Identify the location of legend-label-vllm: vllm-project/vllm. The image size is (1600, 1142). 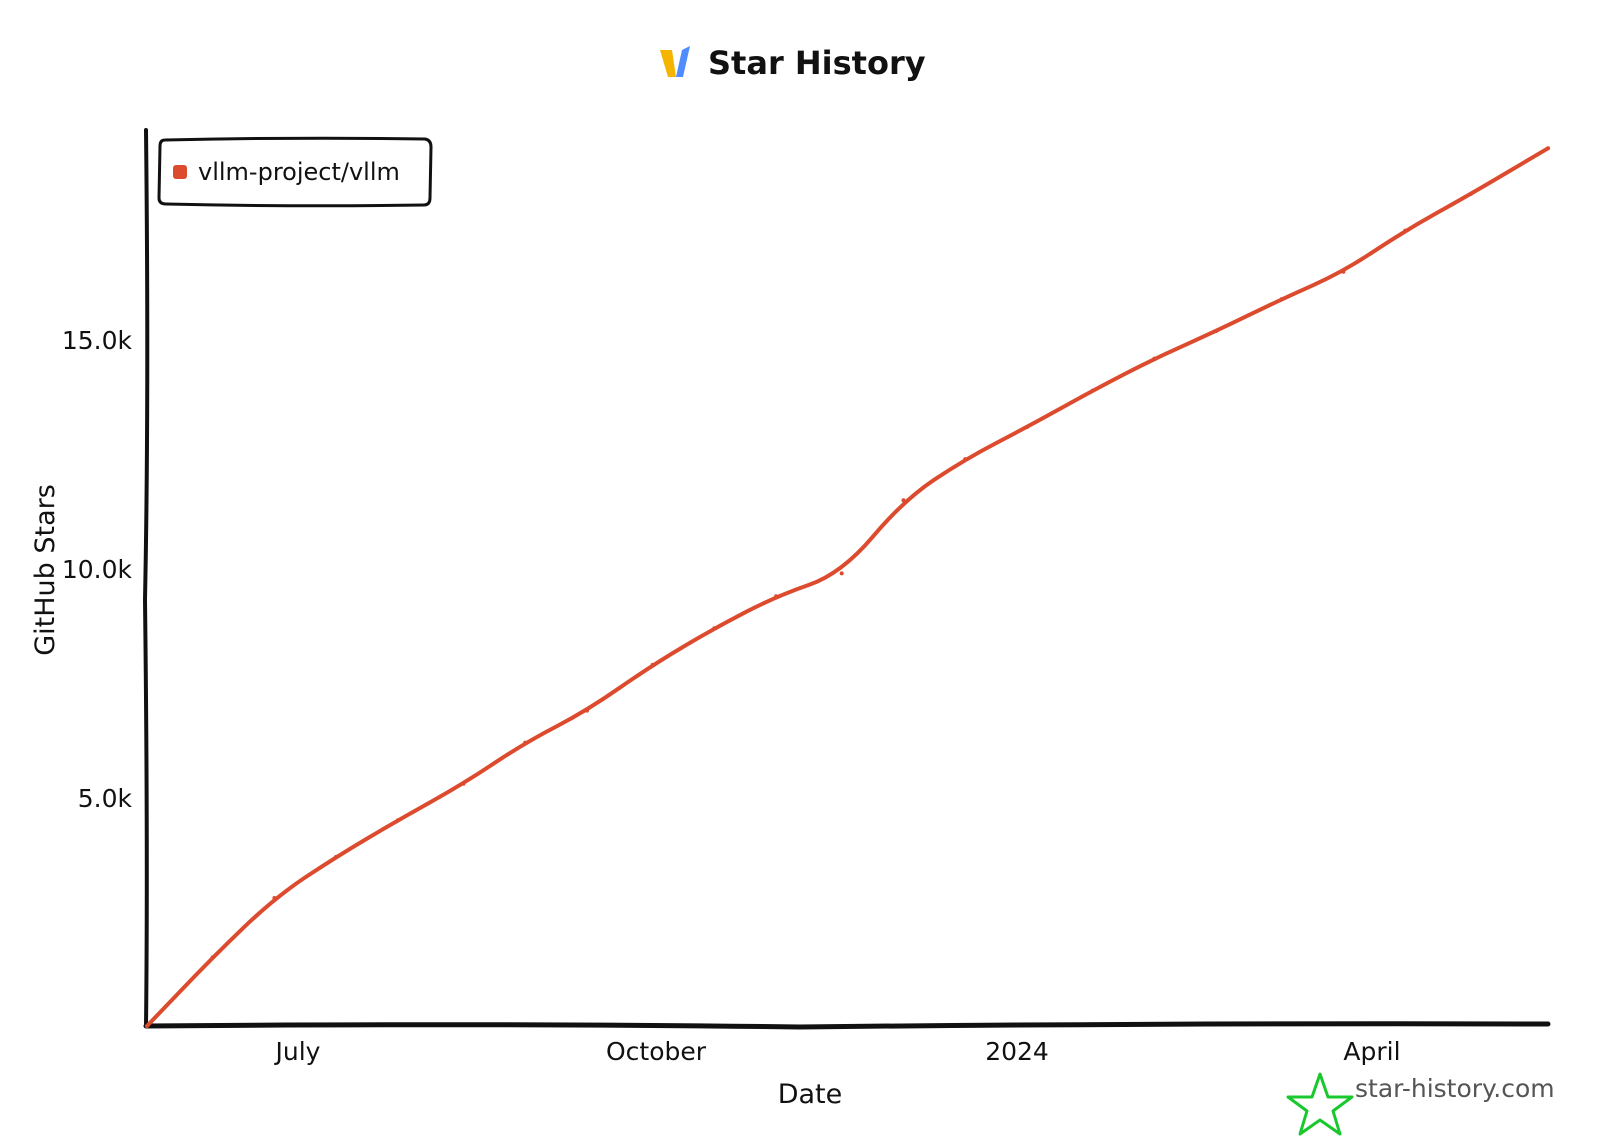
(299, 172).